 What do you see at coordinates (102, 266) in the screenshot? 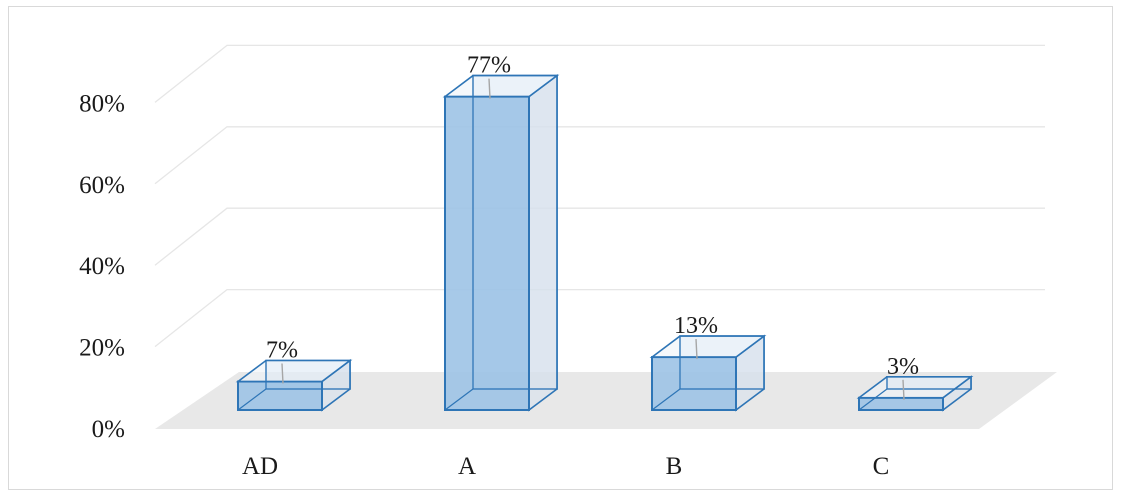
I see `y-tick-label: 40%` at bounding box center [102, 266].